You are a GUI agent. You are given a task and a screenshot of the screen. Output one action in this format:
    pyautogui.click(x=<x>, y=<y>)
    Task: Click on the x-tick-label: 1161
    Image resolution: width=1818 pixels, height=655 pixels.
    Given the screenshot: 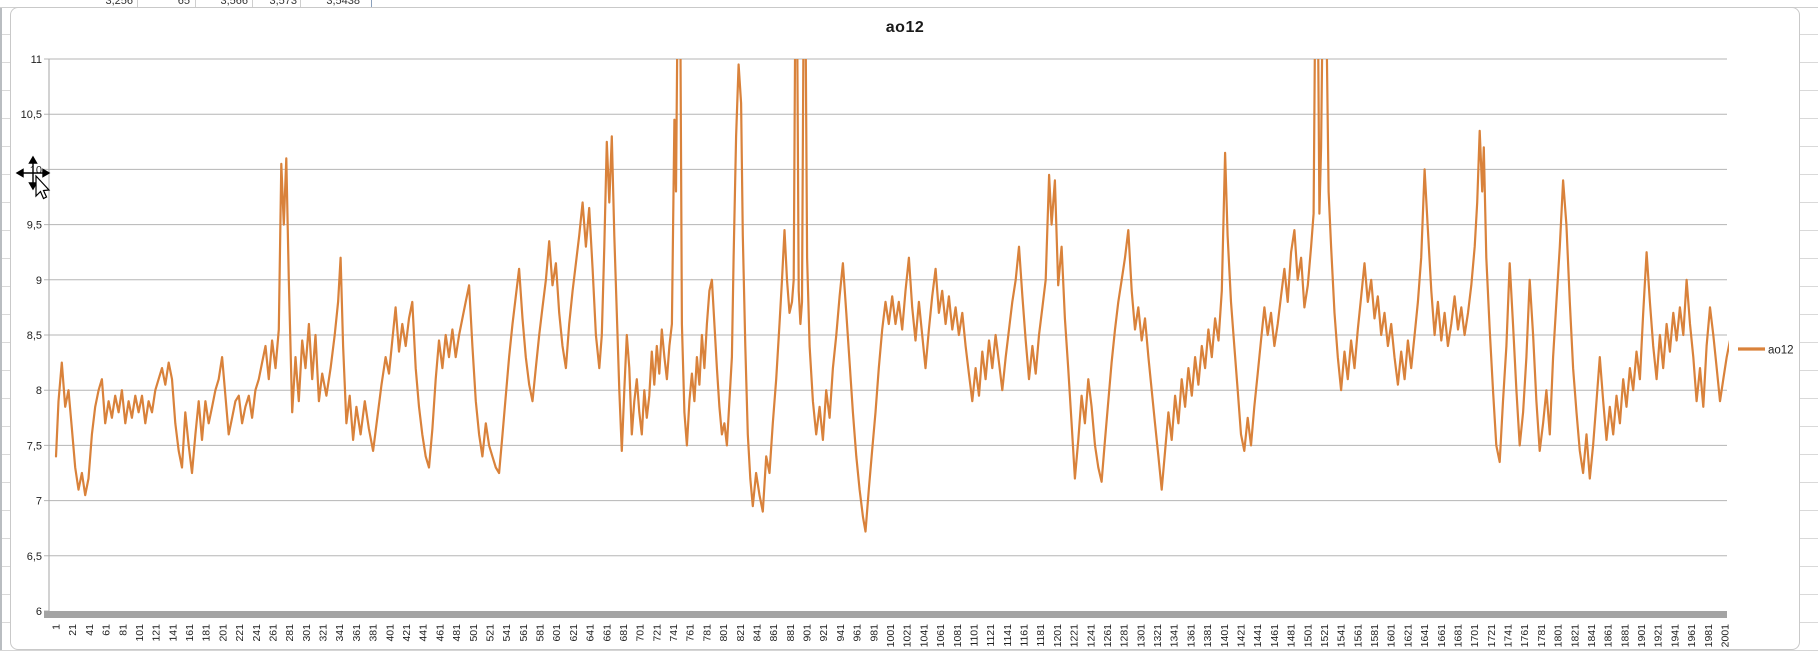 What is the action you would take?
    pyautogui.click(x=1025, y=635)
    